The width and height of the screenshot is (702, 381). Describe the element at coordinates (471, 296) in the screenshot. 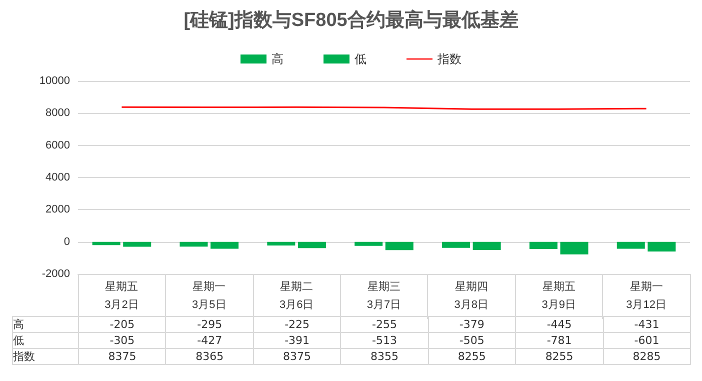

I see `x-tick-label: 星期四 3月8日` at that location.